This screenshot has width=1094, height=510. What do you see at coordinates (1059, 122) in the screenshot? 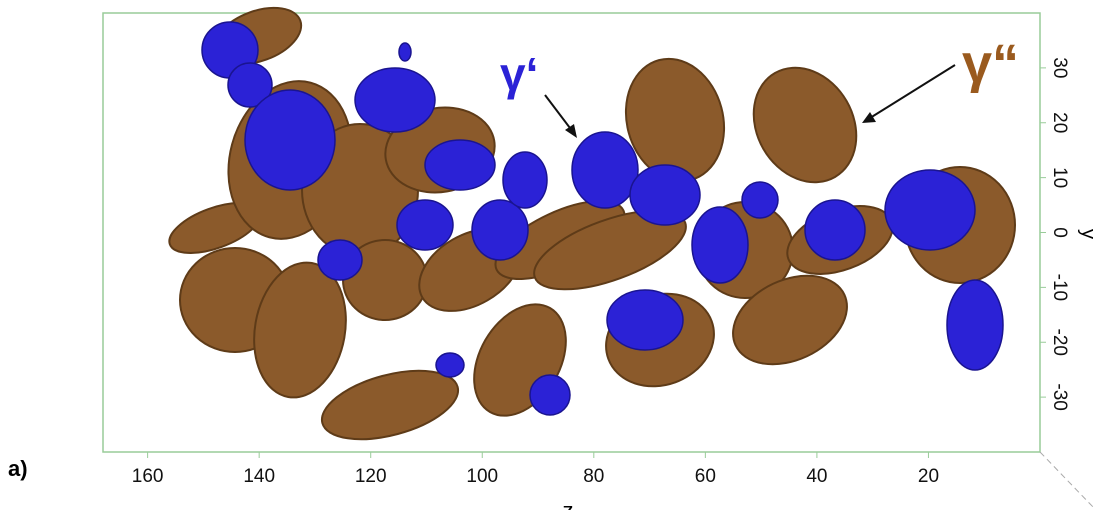
I see `y-tick-label: 20` at bounding box center [1059, 122].